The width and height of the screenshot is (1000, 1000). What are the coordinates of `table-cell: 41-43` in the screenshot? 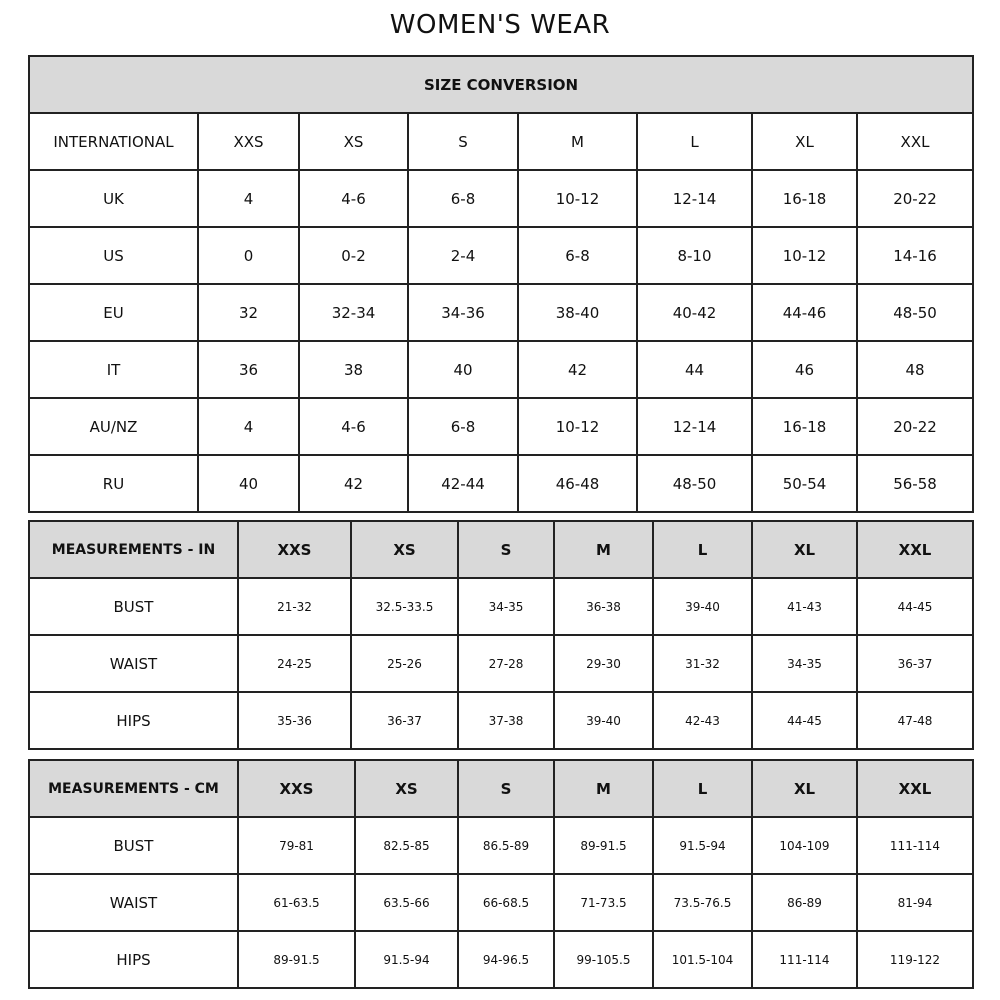 It's located at (804, 606).